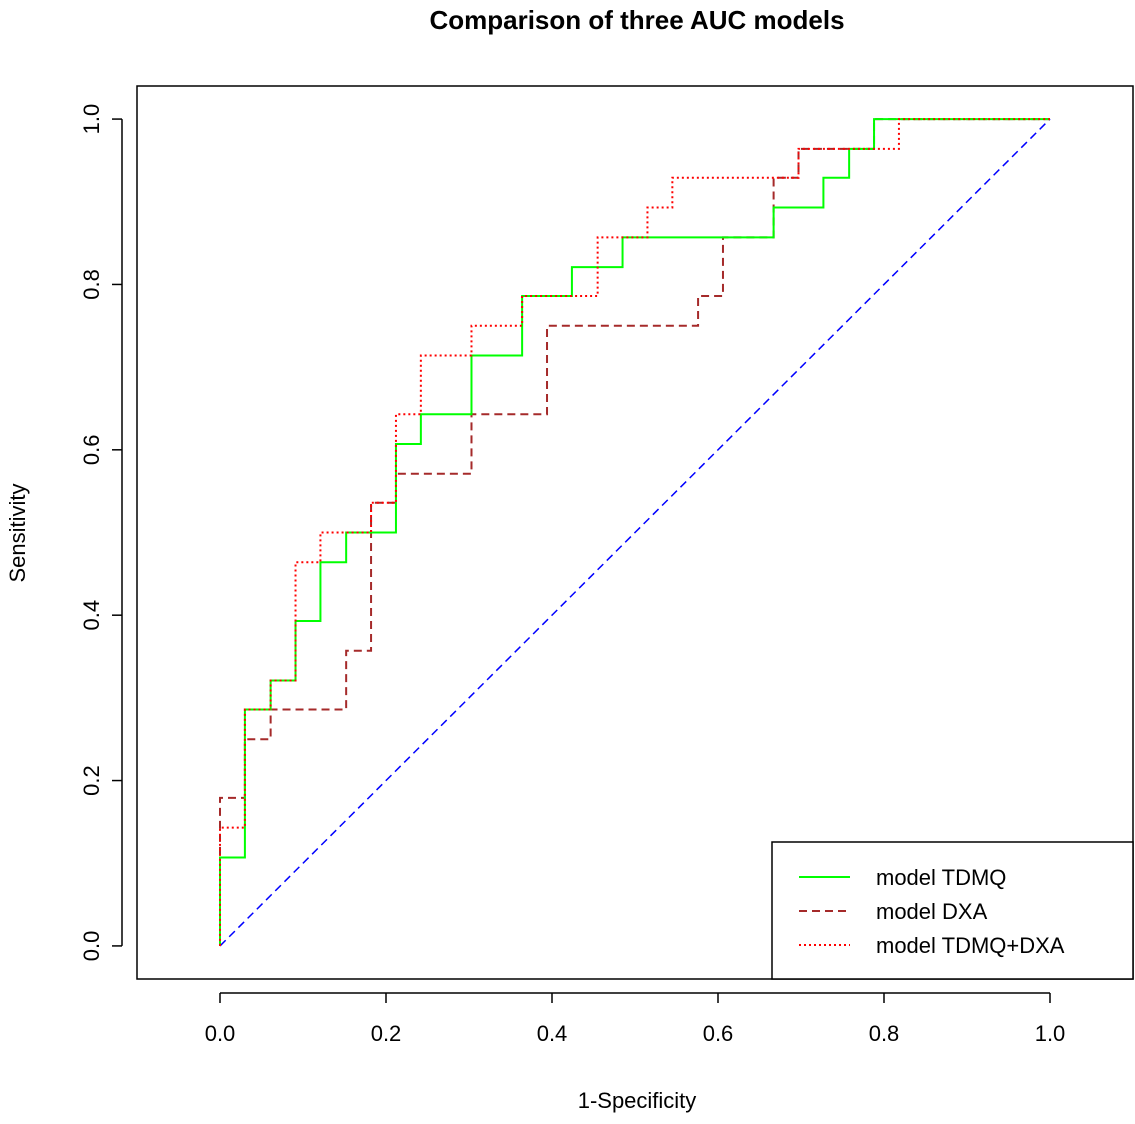  Describe the element at coordinates (91, 119) in the screenshot. I see `y-tick-label: 1.0` at that location.